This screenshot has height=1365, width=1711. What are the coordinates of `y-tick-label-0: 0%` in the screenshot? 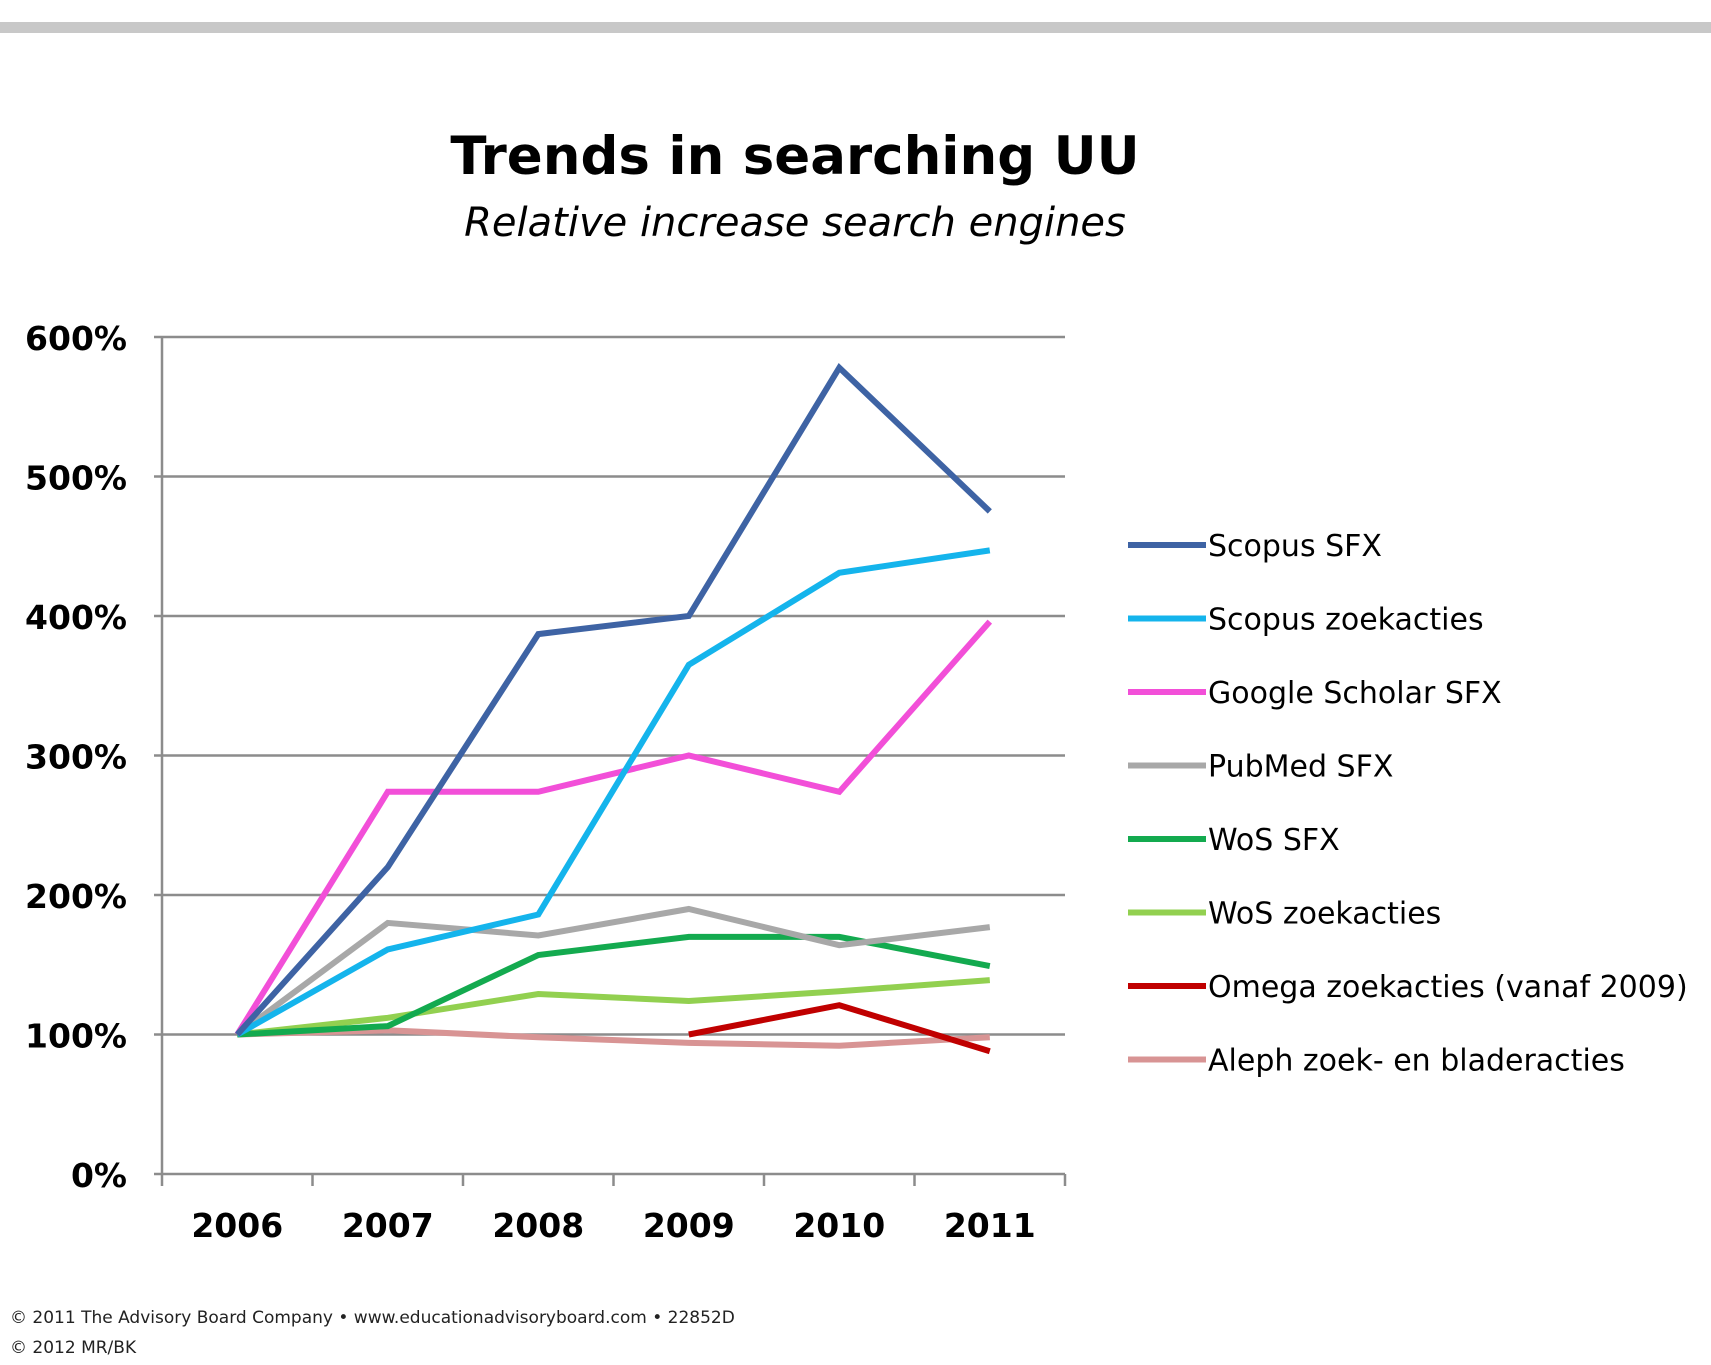 It's located at (99, 1175).